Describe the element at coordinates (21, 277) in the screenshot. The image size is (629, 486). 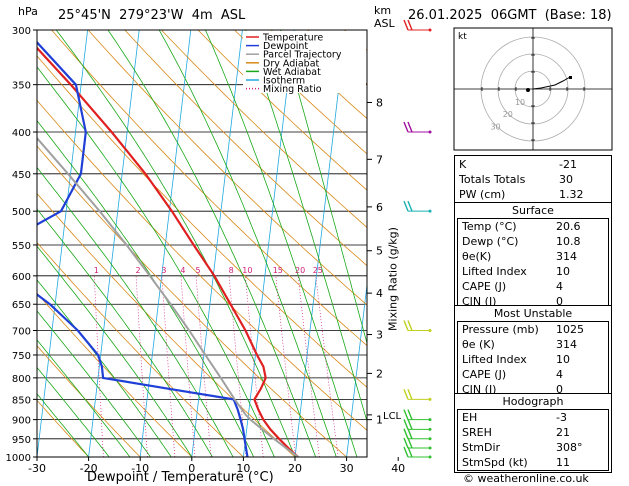
I see `pressure-tick-label: 600` at that location.